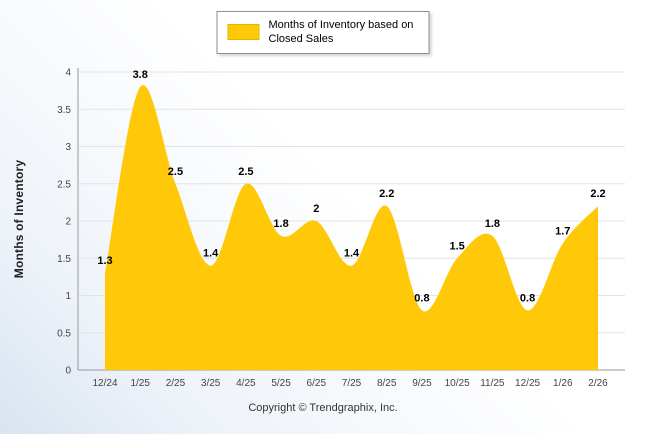 This screenshot has height=434, width=646. I want to click on point-label: 2, so click(316, 209).